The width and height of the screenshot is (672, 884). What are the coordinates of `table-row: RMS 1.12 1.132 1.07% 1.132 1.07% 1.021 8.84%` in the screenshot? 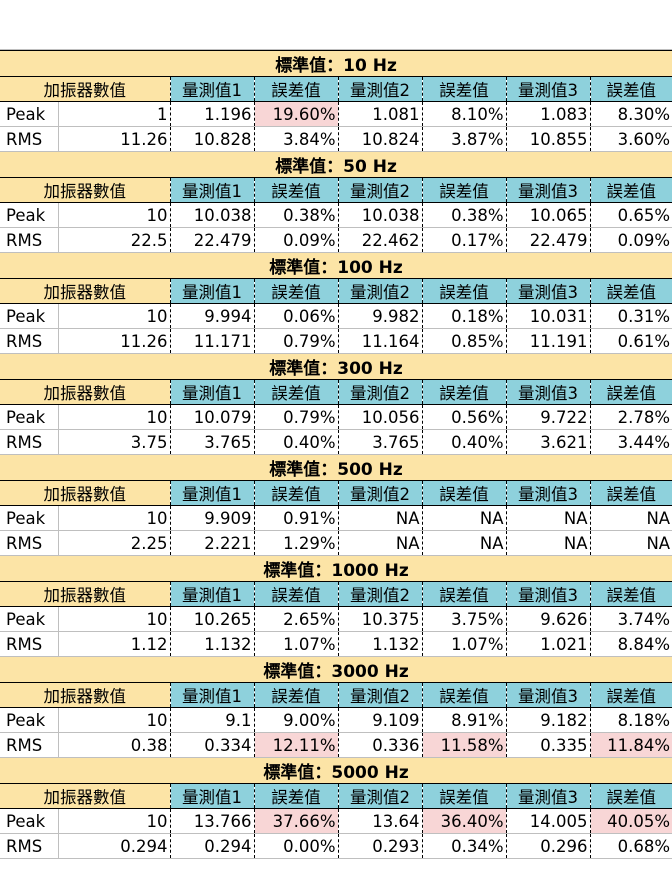 It's located at (336, 644).